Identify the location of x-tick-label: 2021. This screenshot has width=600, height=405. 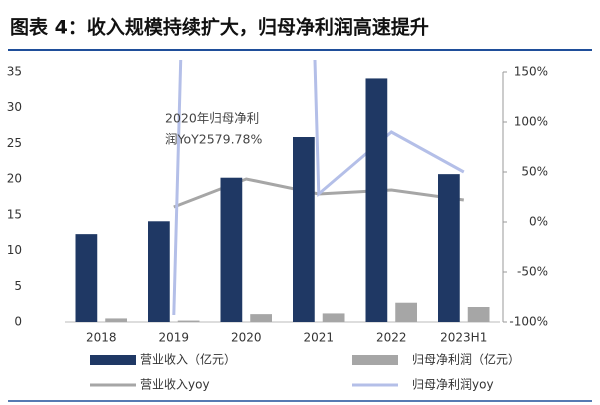
(318, 338).